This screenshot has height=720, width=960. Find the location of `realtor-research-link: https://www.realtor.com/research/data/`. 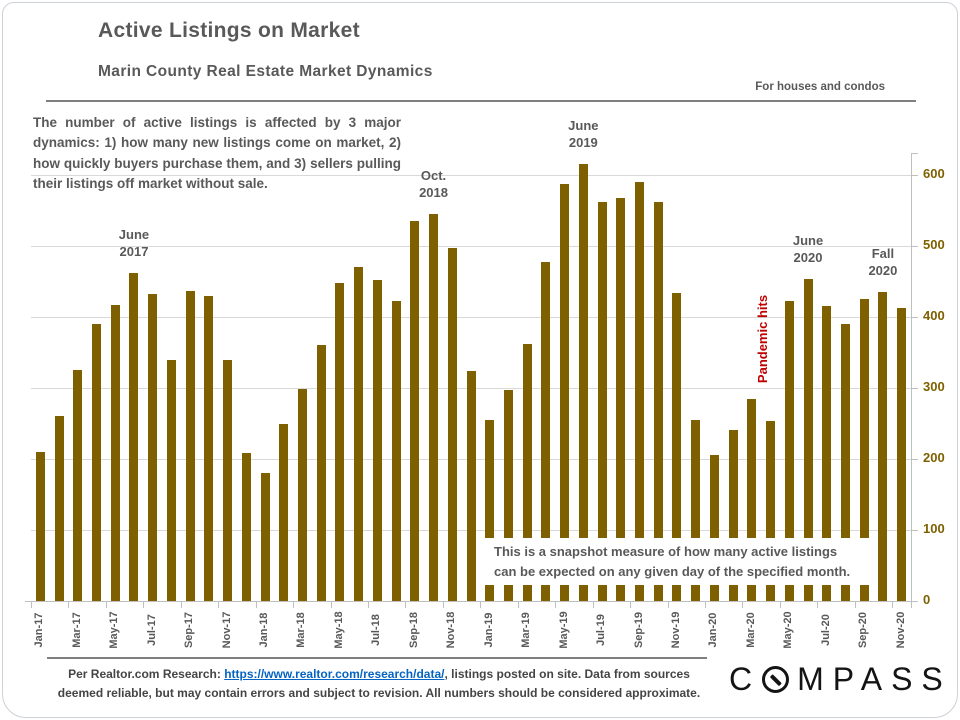

realtor-research-link: https://www.realtor.com/research/data/ is located at coordinates (334, 674).